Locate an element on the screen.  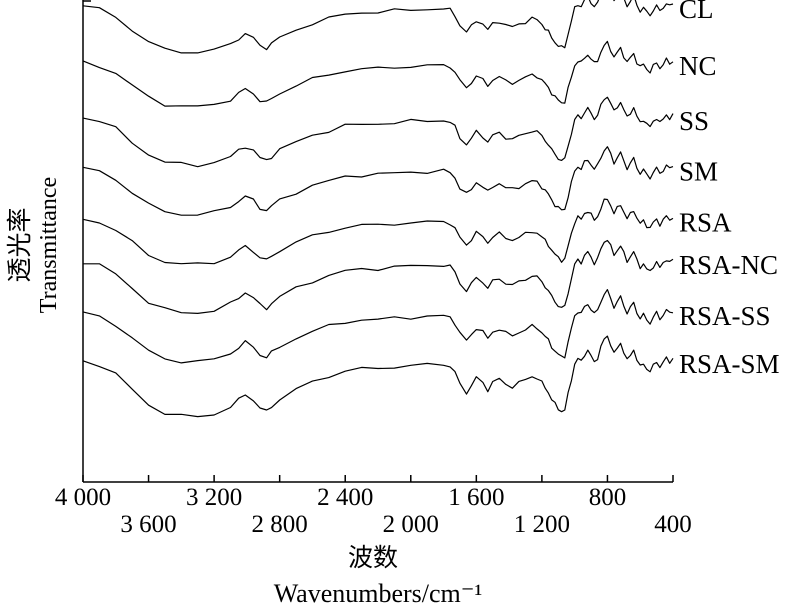
x-axis-title-cn: 波数 is located at coordinates (373, 557).